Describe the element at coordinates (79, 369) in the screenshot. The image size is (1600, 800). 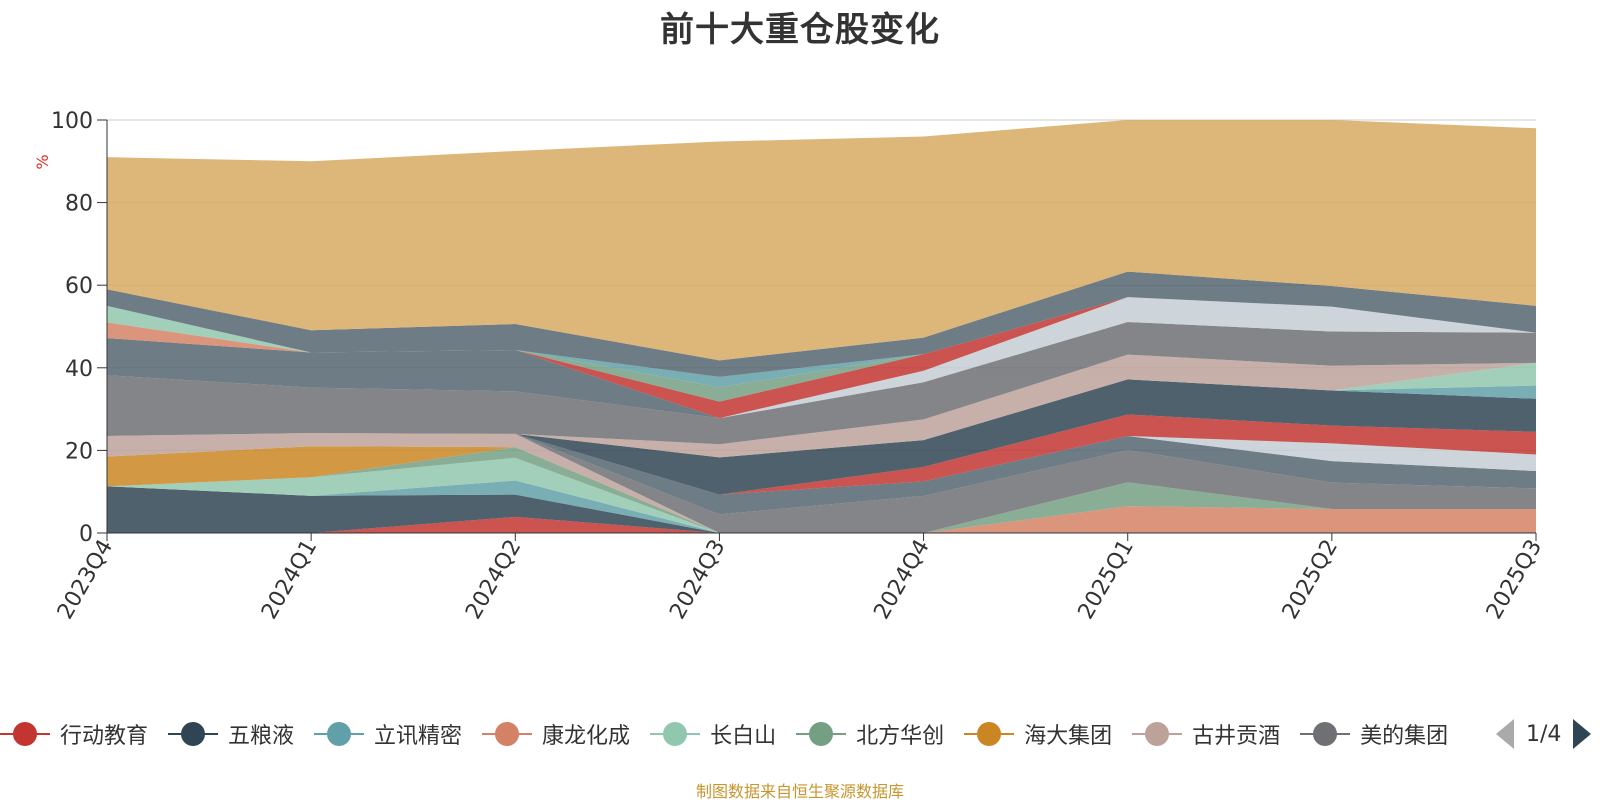
I see `y-tick-label: 40` at that location.